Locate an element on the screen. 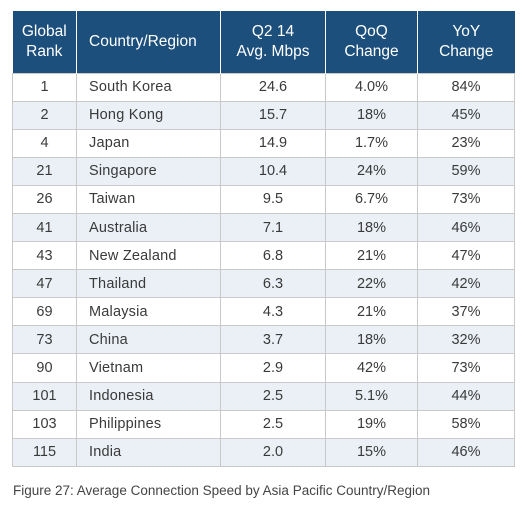  header-yoy-change: YoY Change is located at coordinates (466, 42).